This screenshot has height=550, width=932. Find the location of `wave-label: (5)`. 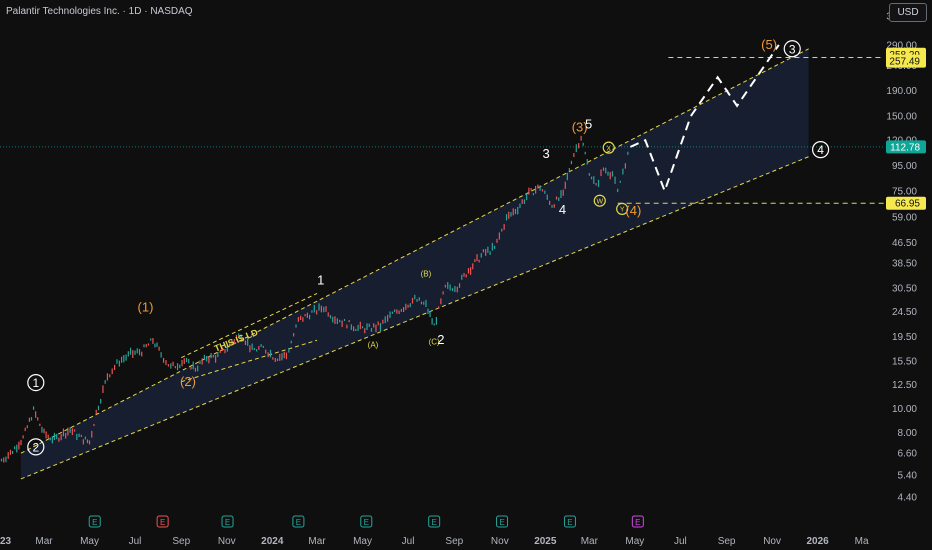

wave-label: (5) is located at coordinates (769, 44).